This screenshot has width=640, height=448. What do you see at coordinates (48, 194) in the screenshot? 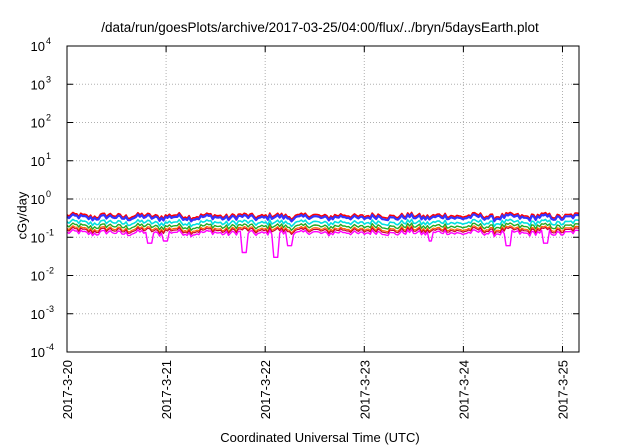
I see `y-tick-exponent: 0` at bounding box center [48, 194].